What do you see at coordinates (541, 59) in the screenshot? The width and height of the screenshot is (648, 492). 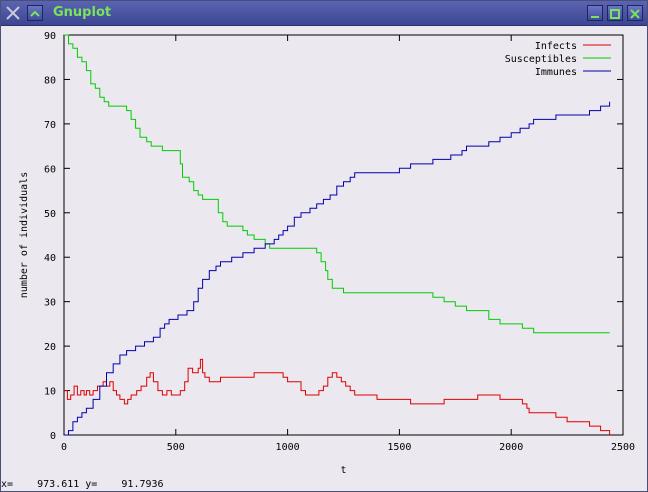 I see `legend-label-susceptibles: Susceptibles` at bounding box center [541, 59].